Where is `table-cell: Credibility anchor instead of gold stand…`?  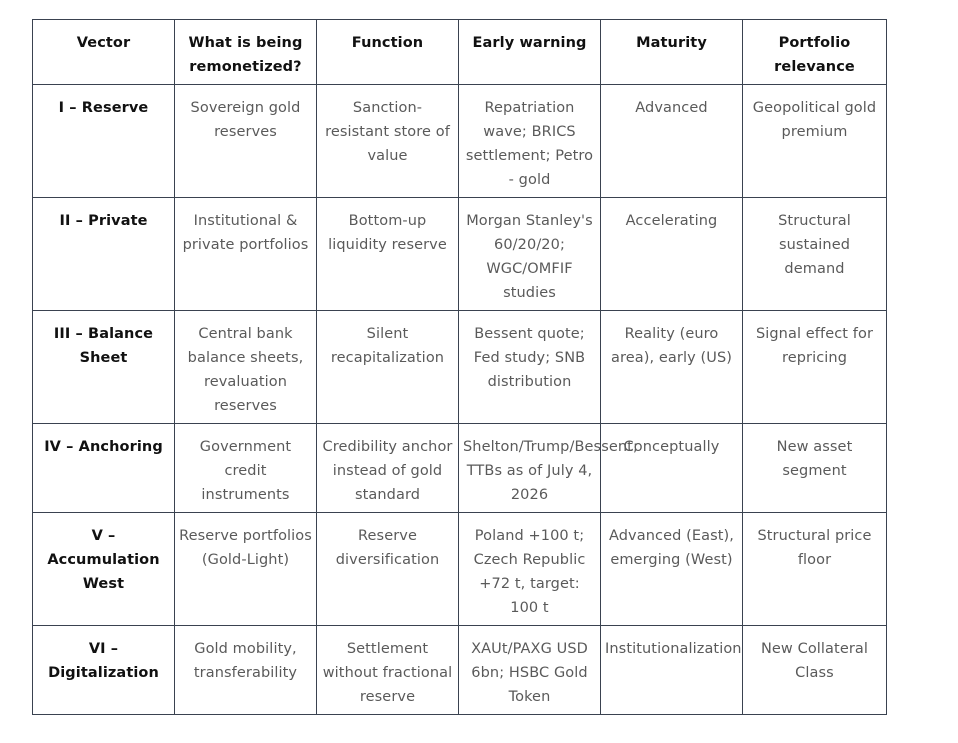 table-cell: Credibility anchor instead of gold stand… is located at coordinates (387, 468).